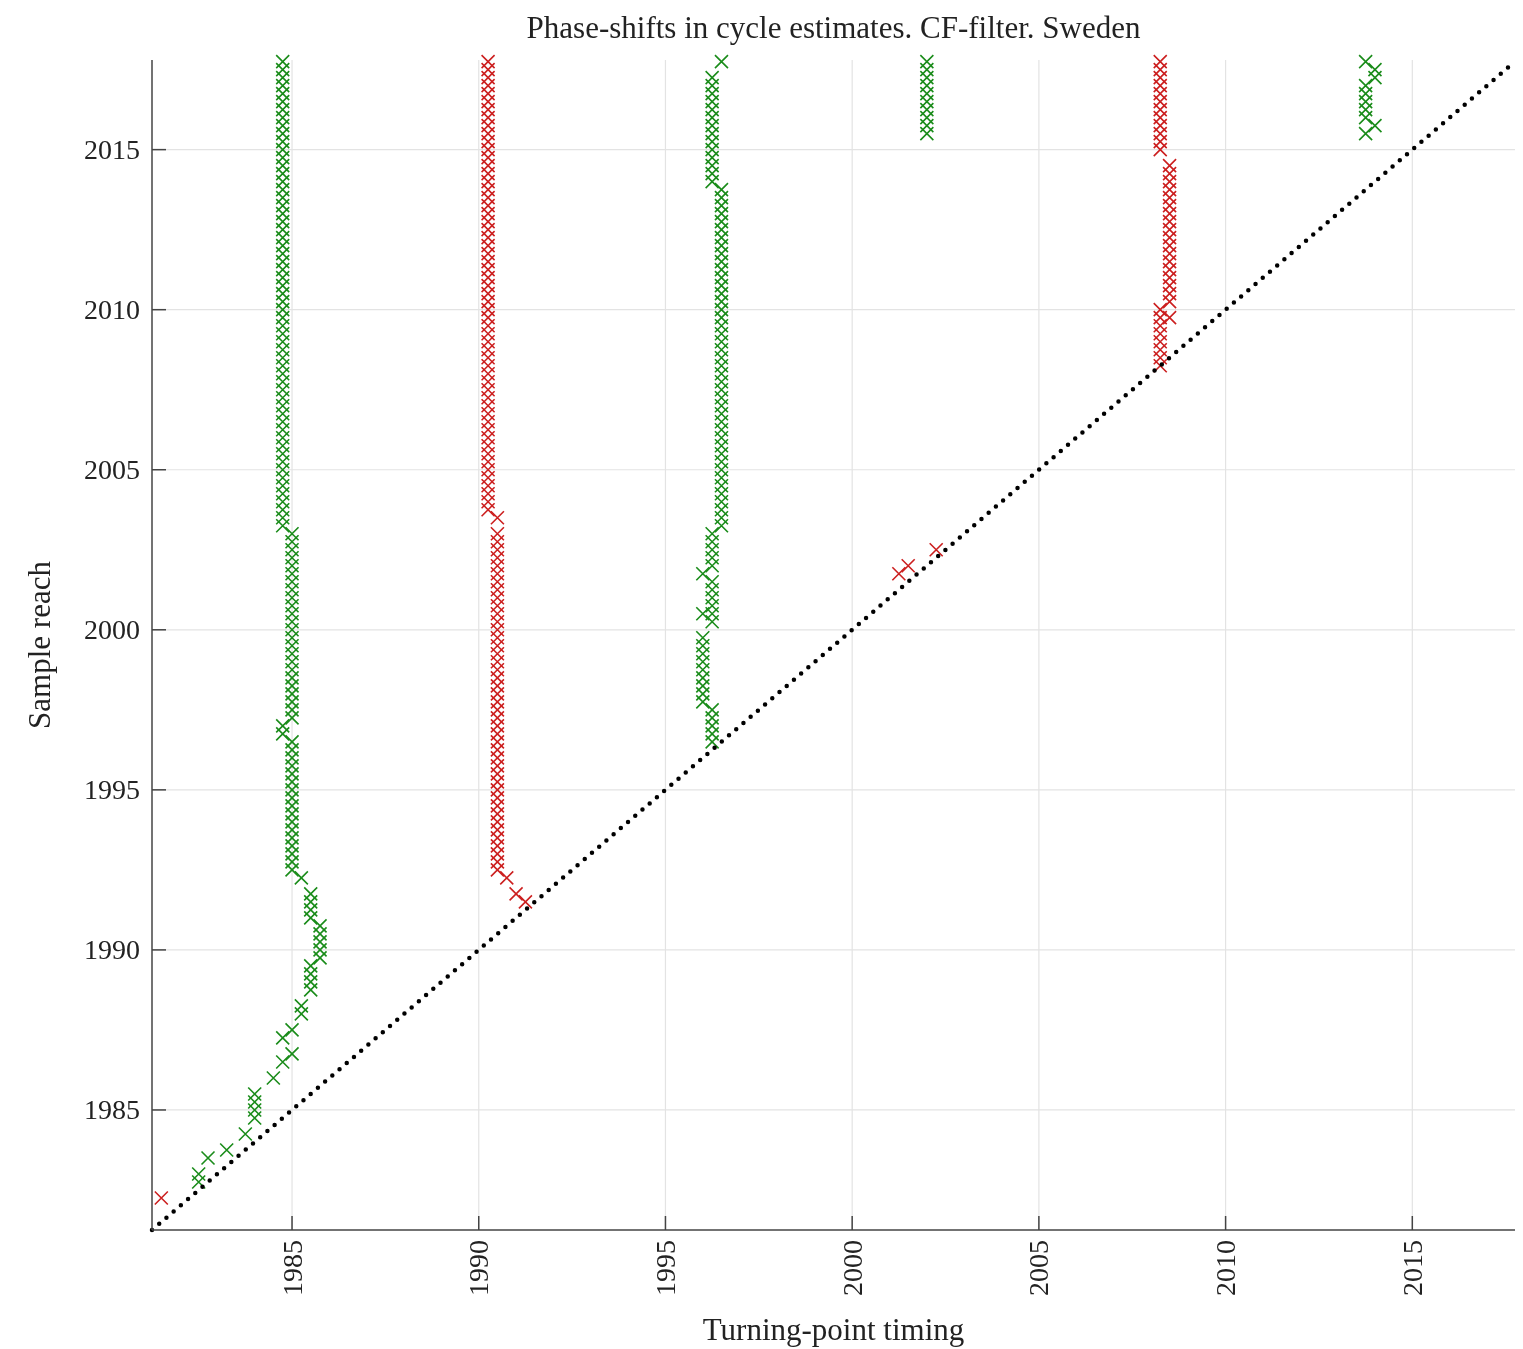 The image size is (1523, 1349). What do you see at coordinates (112, 630) in the screenshot?
I see `y-tick-label: 2000` at bounding box center [112, 630].